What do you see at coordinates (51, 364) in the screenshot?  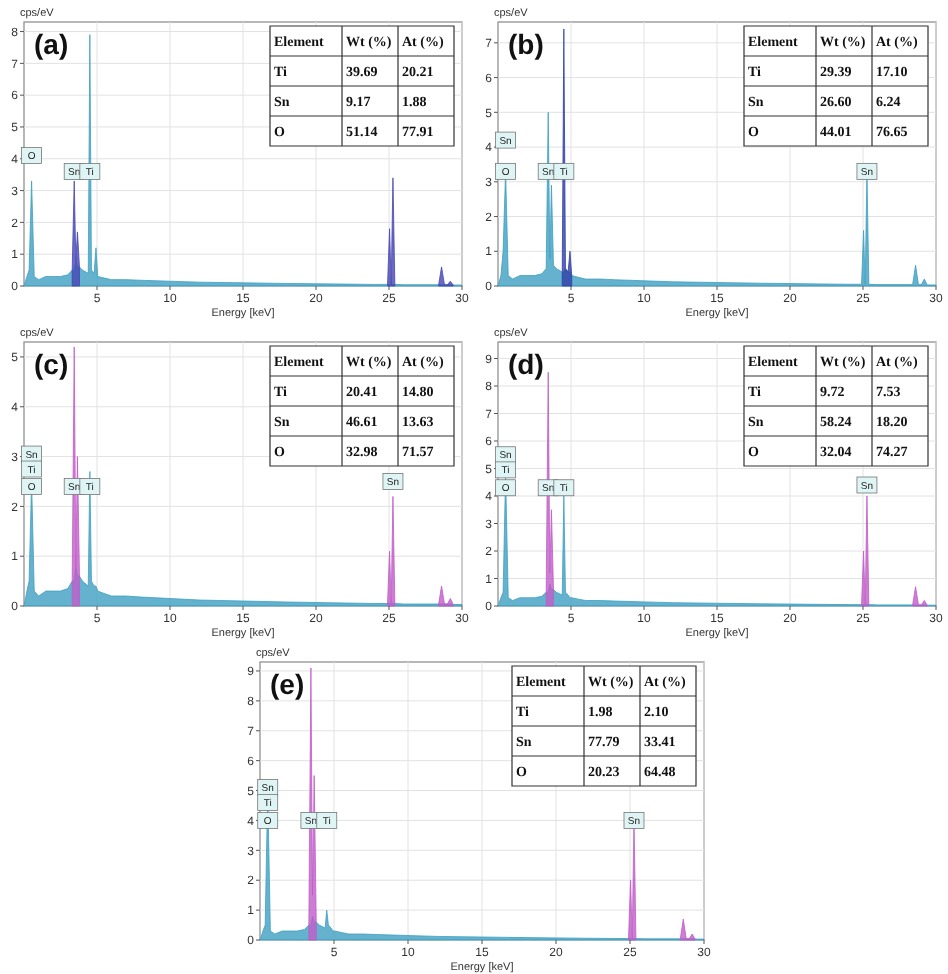 I see `chart-title: (c)` at bounding box center [51, 364].